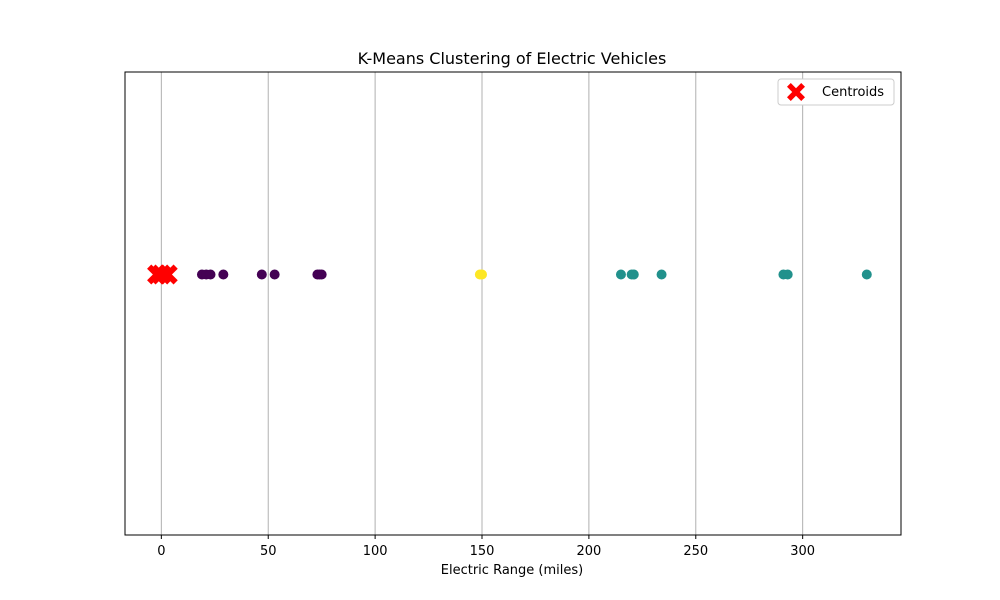 The width and height of the screenshot is (1000, 600). I want to click on x-axis-ticks: 0 50 100 150 200 250 300, so click(486, 547).